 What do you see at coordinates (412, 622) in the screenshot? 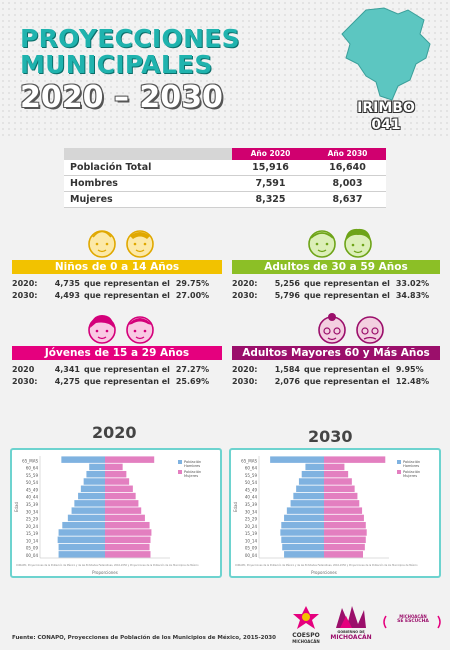
I see `michoacan-se-escucha-logo-icon` at bounding box center [412, 622].